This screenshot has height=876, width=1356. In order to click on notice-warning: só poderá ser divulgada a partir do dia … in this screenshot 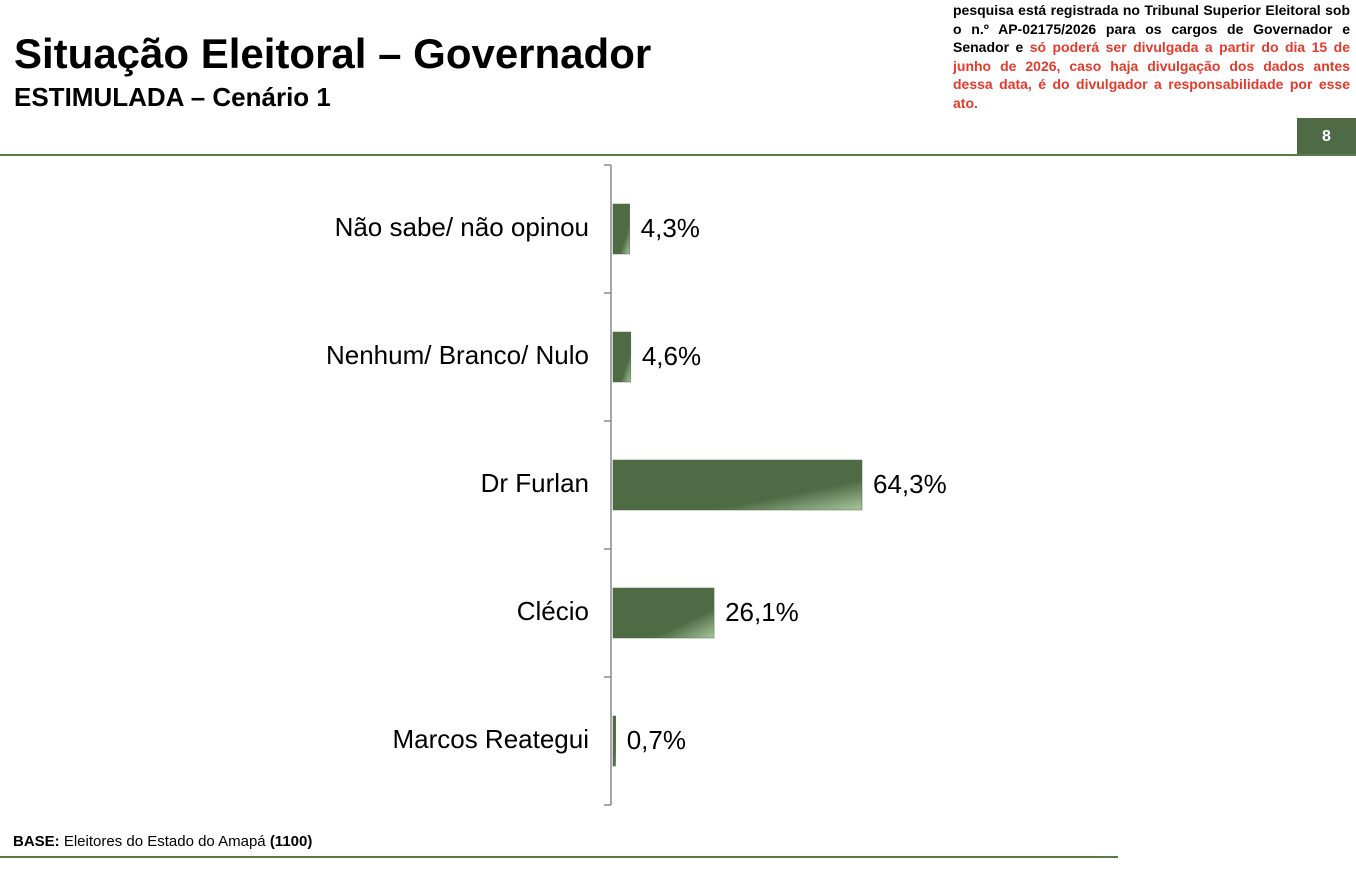, I will do `click(1151, 75)`.